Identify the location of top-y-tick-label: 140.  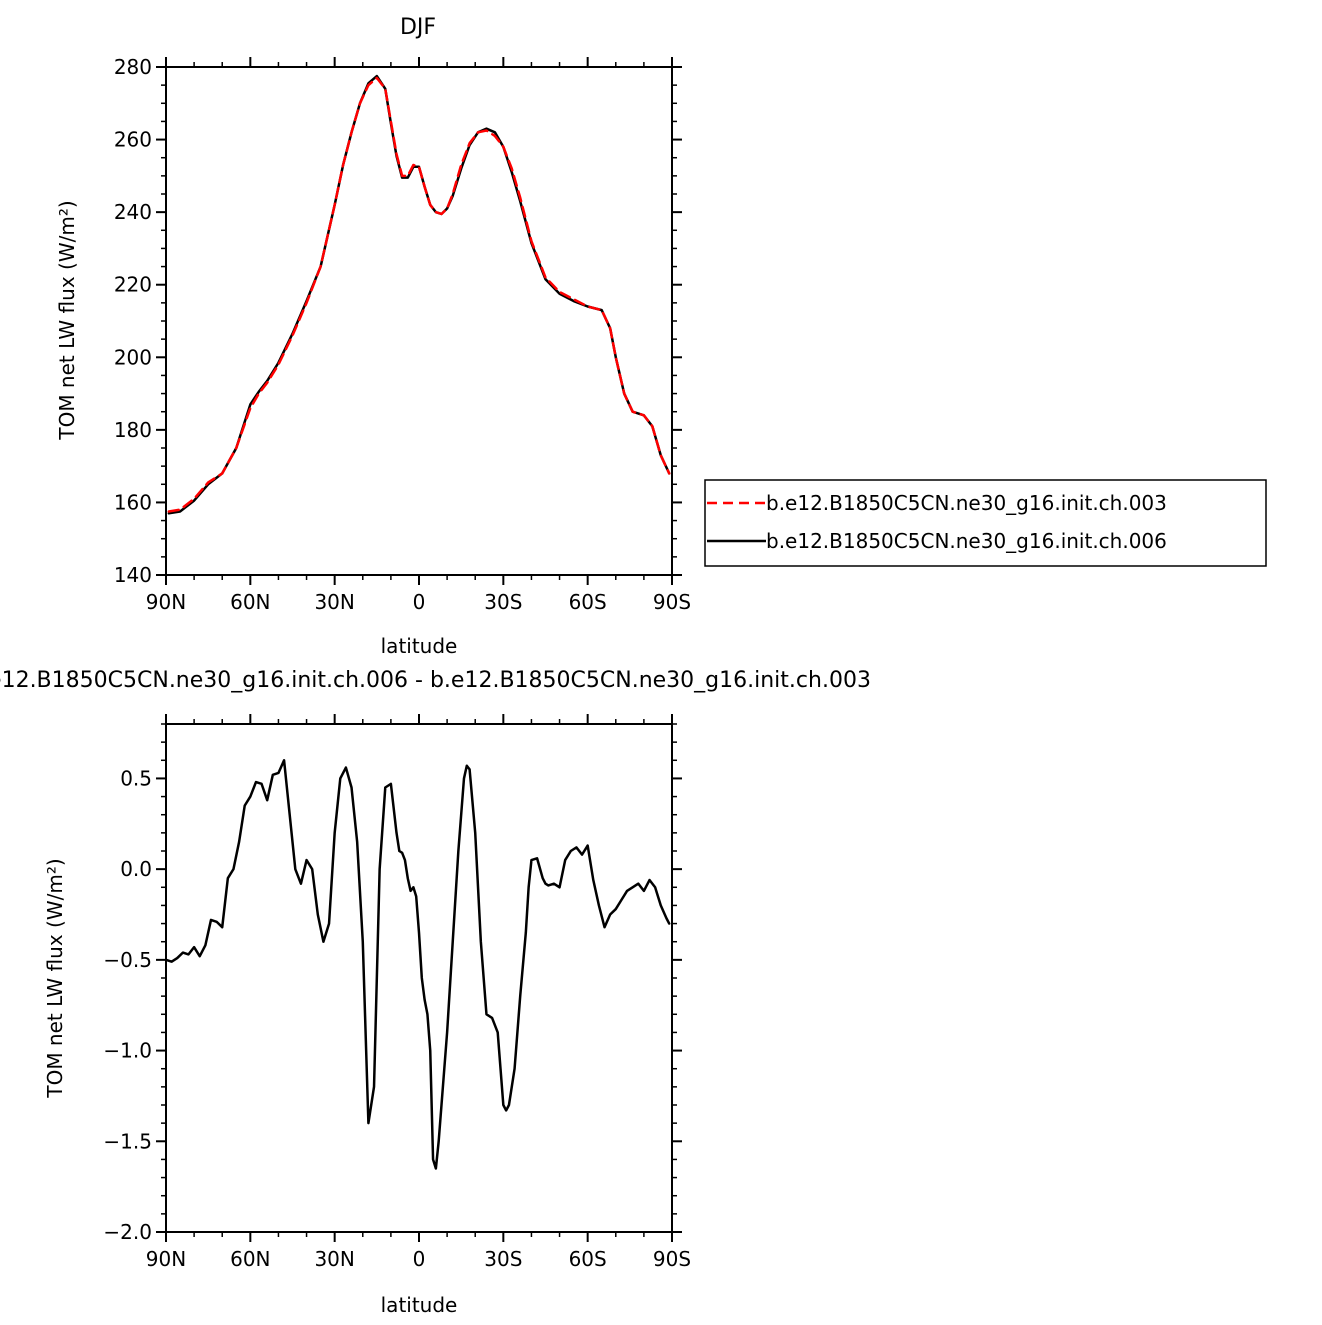
(133, 575).